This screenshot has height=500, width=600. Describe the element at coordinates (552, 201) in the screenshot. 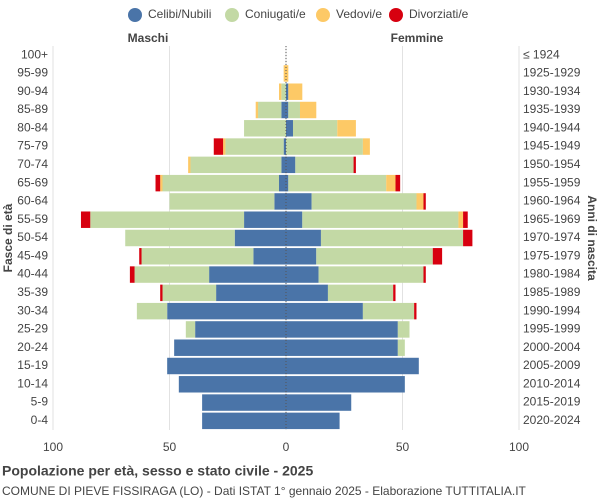

I see `y2-tick-label: 1960-1964` at that location.